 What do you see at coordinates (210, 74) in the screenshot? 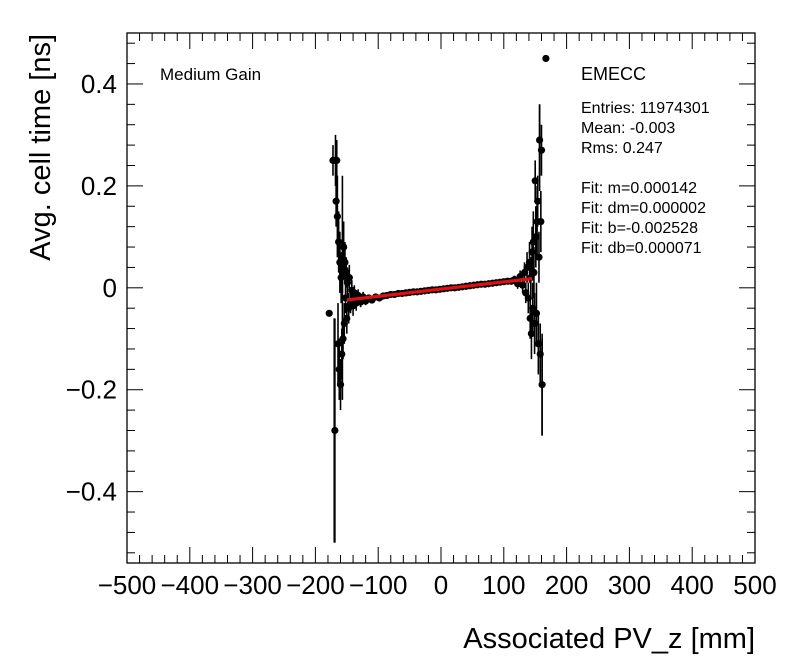
I see `gain-label: Medium Gain` at bounding box center [210, 74].